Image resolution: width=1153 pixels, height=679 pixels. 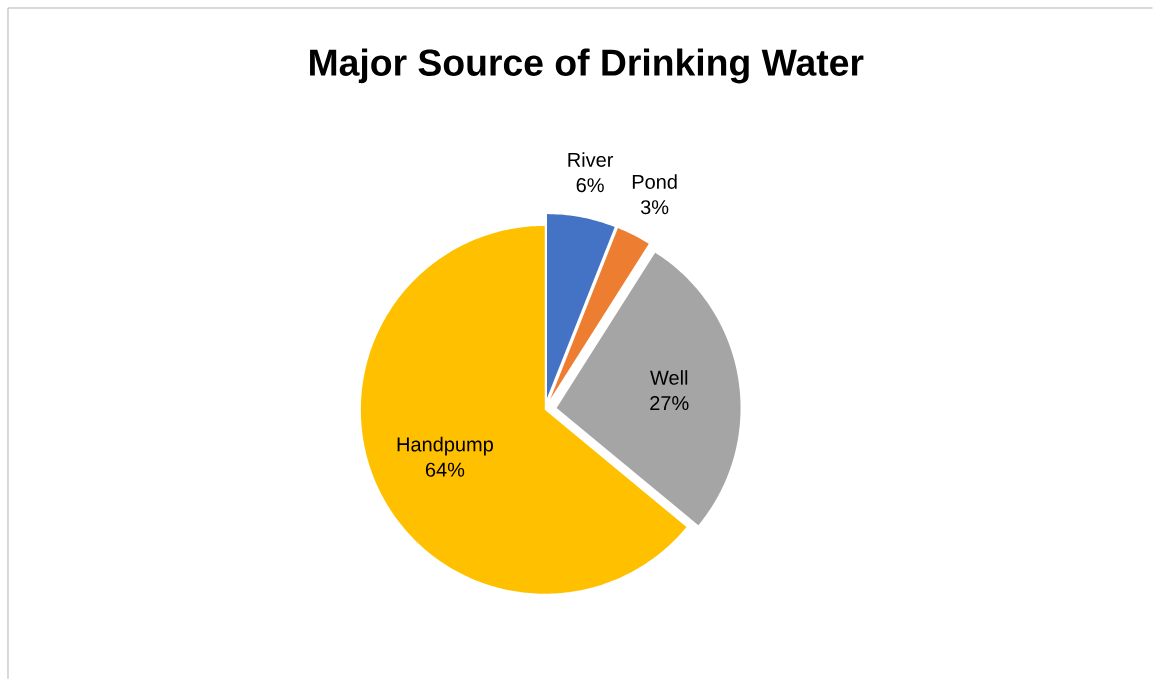 What do you see at coordinates (669, 402) in the screenshot?
I see `data-label: 27%` at bounding box center [669, 402].